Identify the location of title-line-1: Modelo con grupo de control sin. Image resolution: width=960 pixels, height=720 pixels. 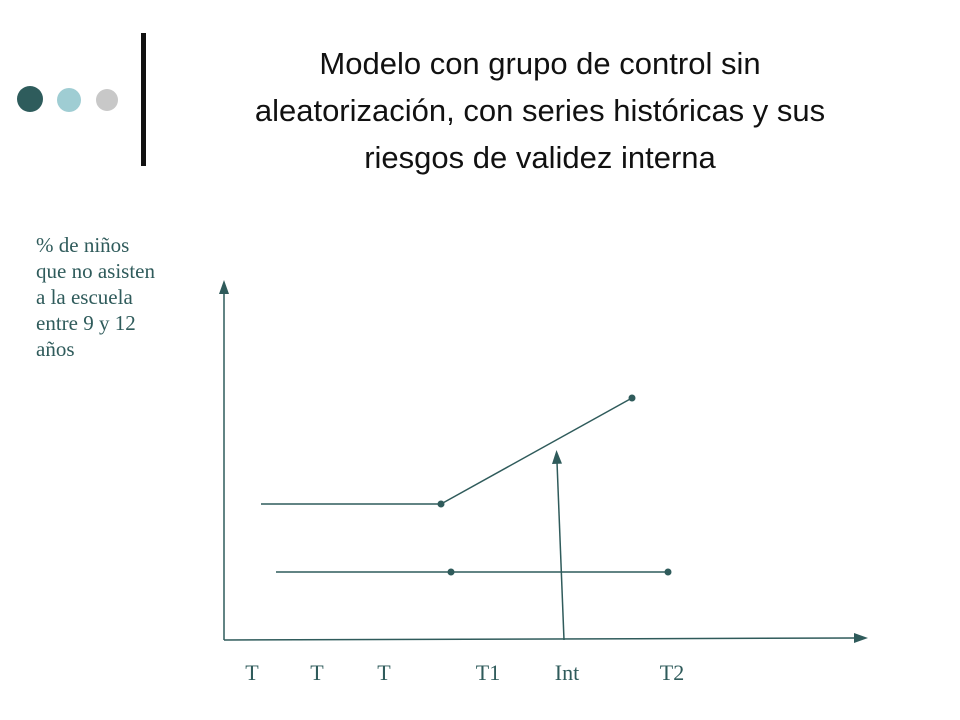
(540, 63).